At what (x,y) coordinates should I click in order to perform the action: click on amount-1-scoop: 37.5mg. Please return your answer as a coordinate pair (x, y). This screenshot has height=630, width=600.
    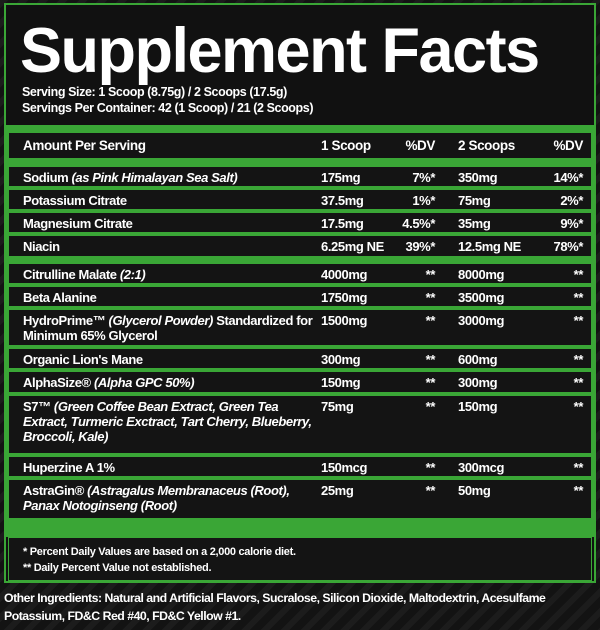
    Looking at the image, I should click on (342, 200).